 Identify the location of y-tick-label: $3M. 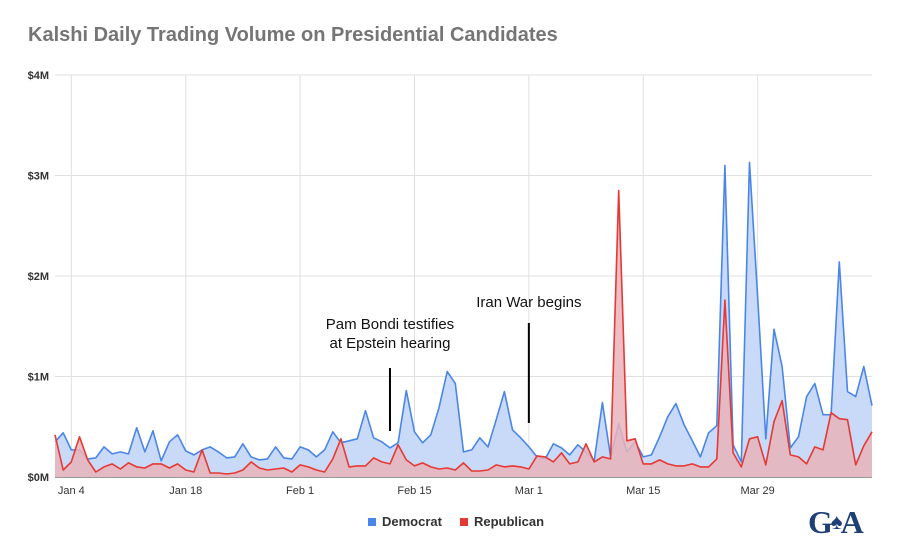
(38, 177).